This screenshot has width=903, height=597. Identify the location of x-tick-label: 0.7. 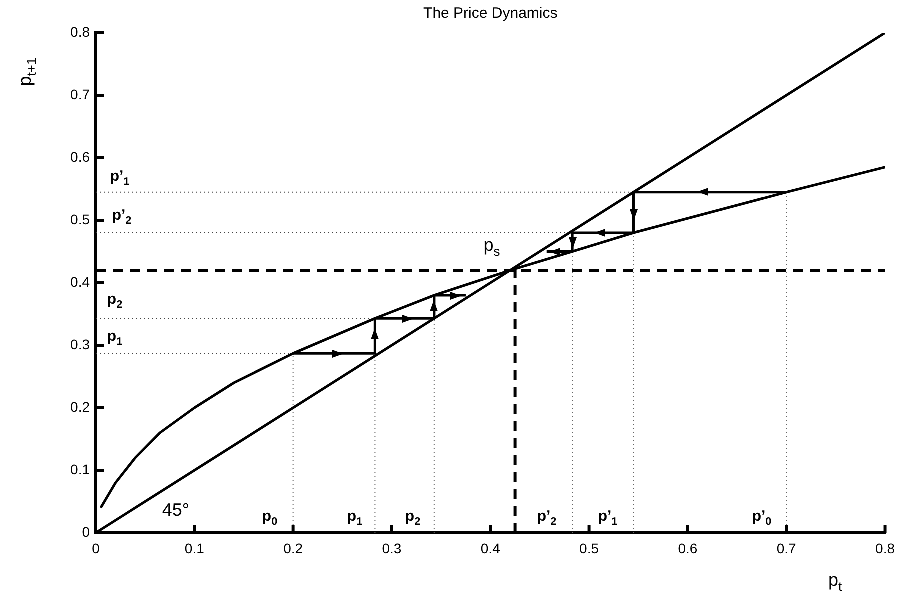
(786, 548).